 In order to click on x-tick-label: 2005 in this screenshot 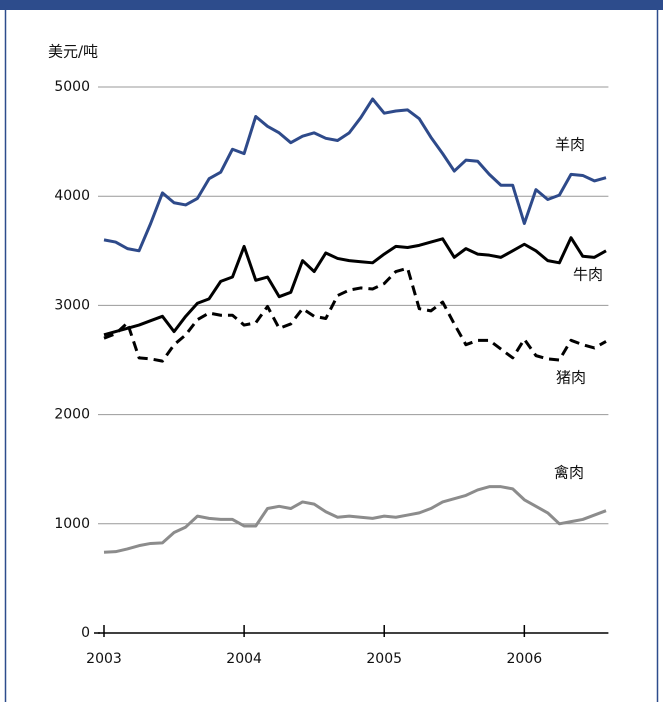, I will do `click(384, 659)`.